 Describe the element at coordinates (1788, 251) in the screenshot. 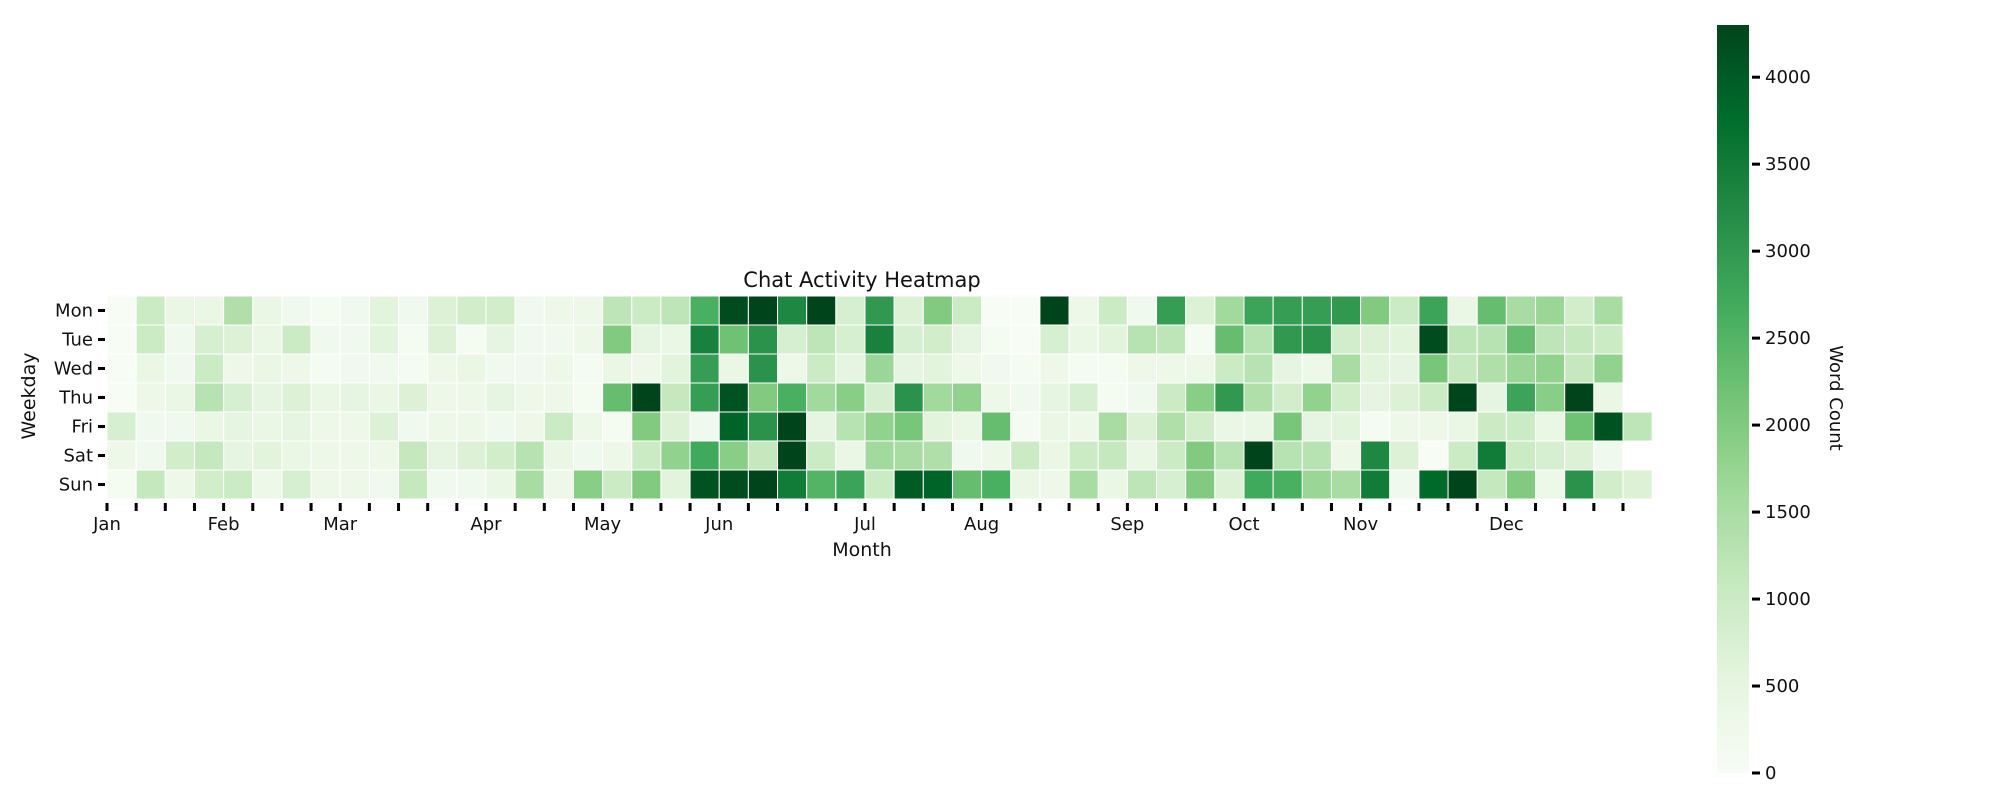

I see `colorbar-tick-label: 3000` at that location.